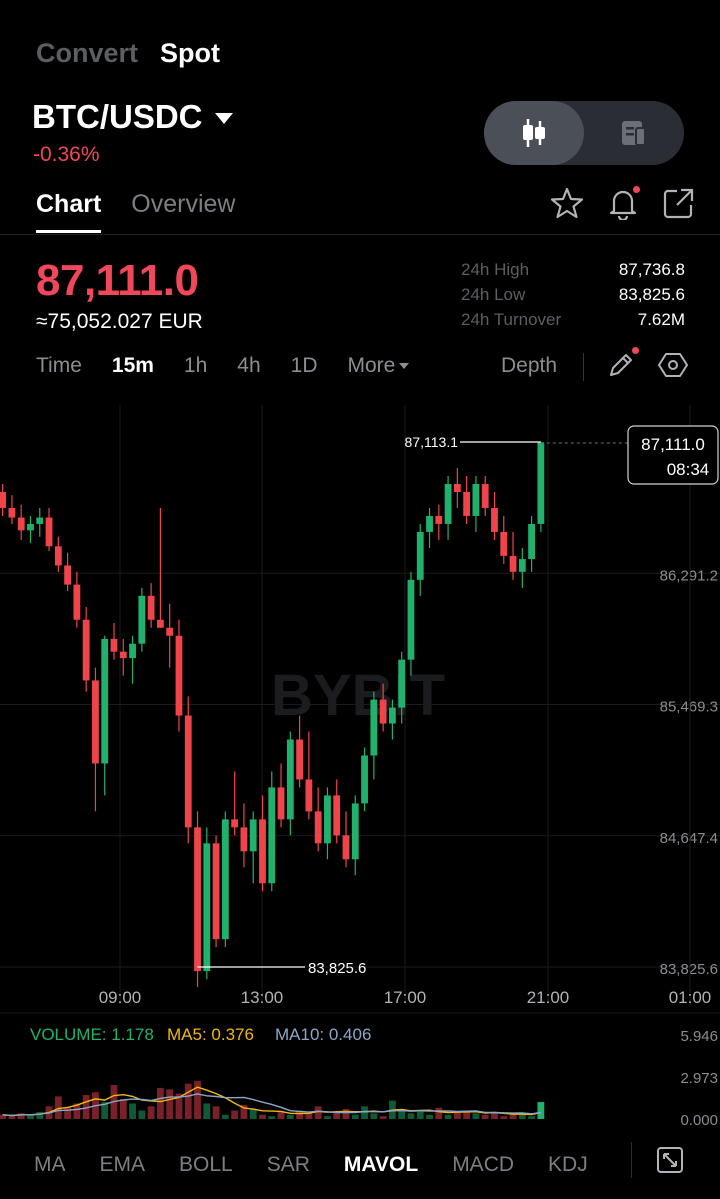  Describe the element at coordinates (223, 366) in the screenshot. I see `interval-bar: Time 15m 1h 4h 1D More` at that location.